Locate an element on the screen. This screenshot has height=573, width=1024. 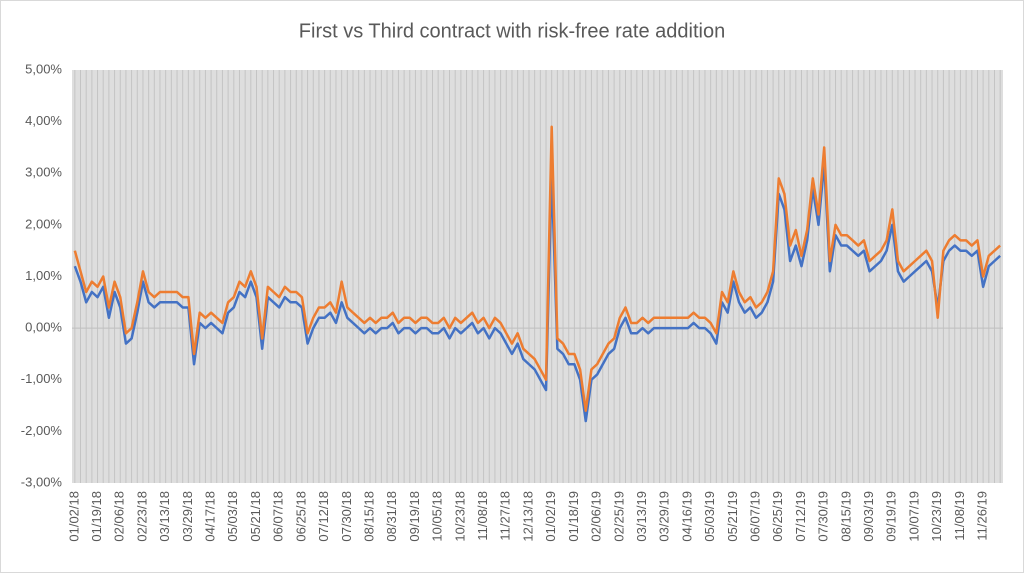
x-tick-label: 08/15/18 is located at coordinates (368, 516).